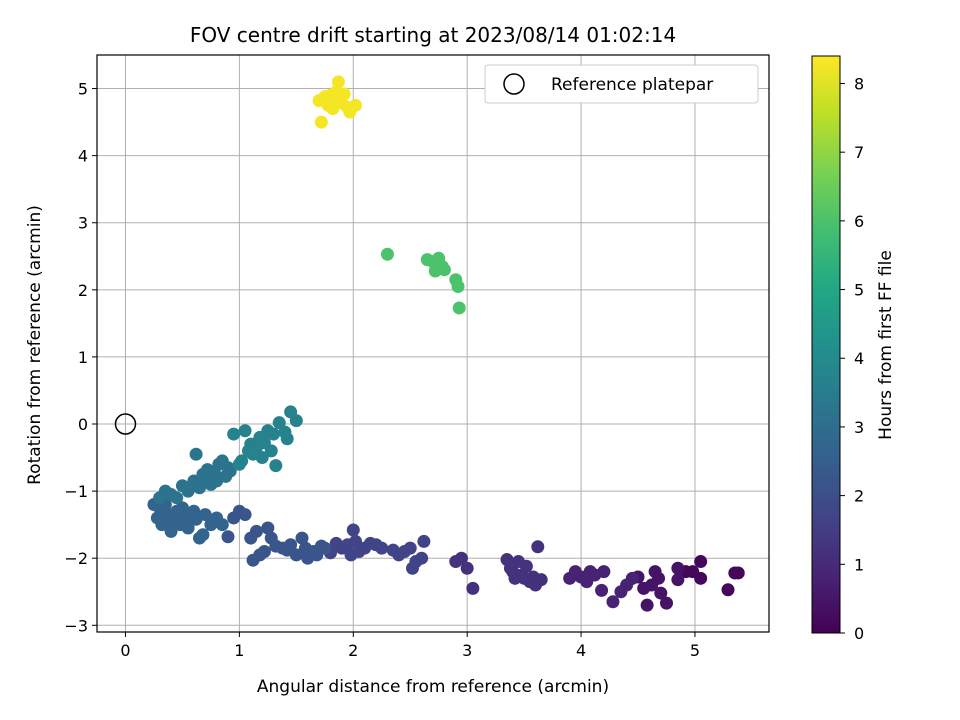 Image resolution: width=960 pixels, height=720 pixels. Describe the element at coordinates (83, 424) in the screenshot. I see `y-tick-label: 0` at that location.